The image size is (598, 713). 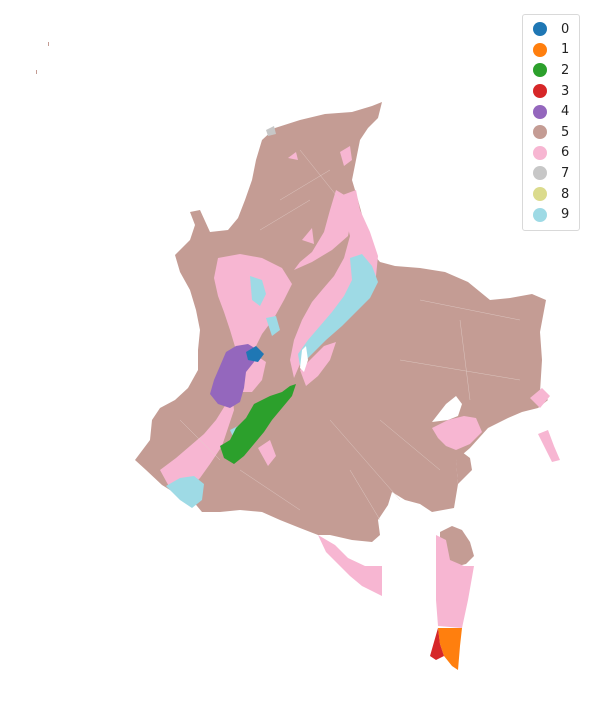 What do you see at coordinates (565, 132) in the screenshot?
I see `legend-label: 5` at bounding box center [565, 132].